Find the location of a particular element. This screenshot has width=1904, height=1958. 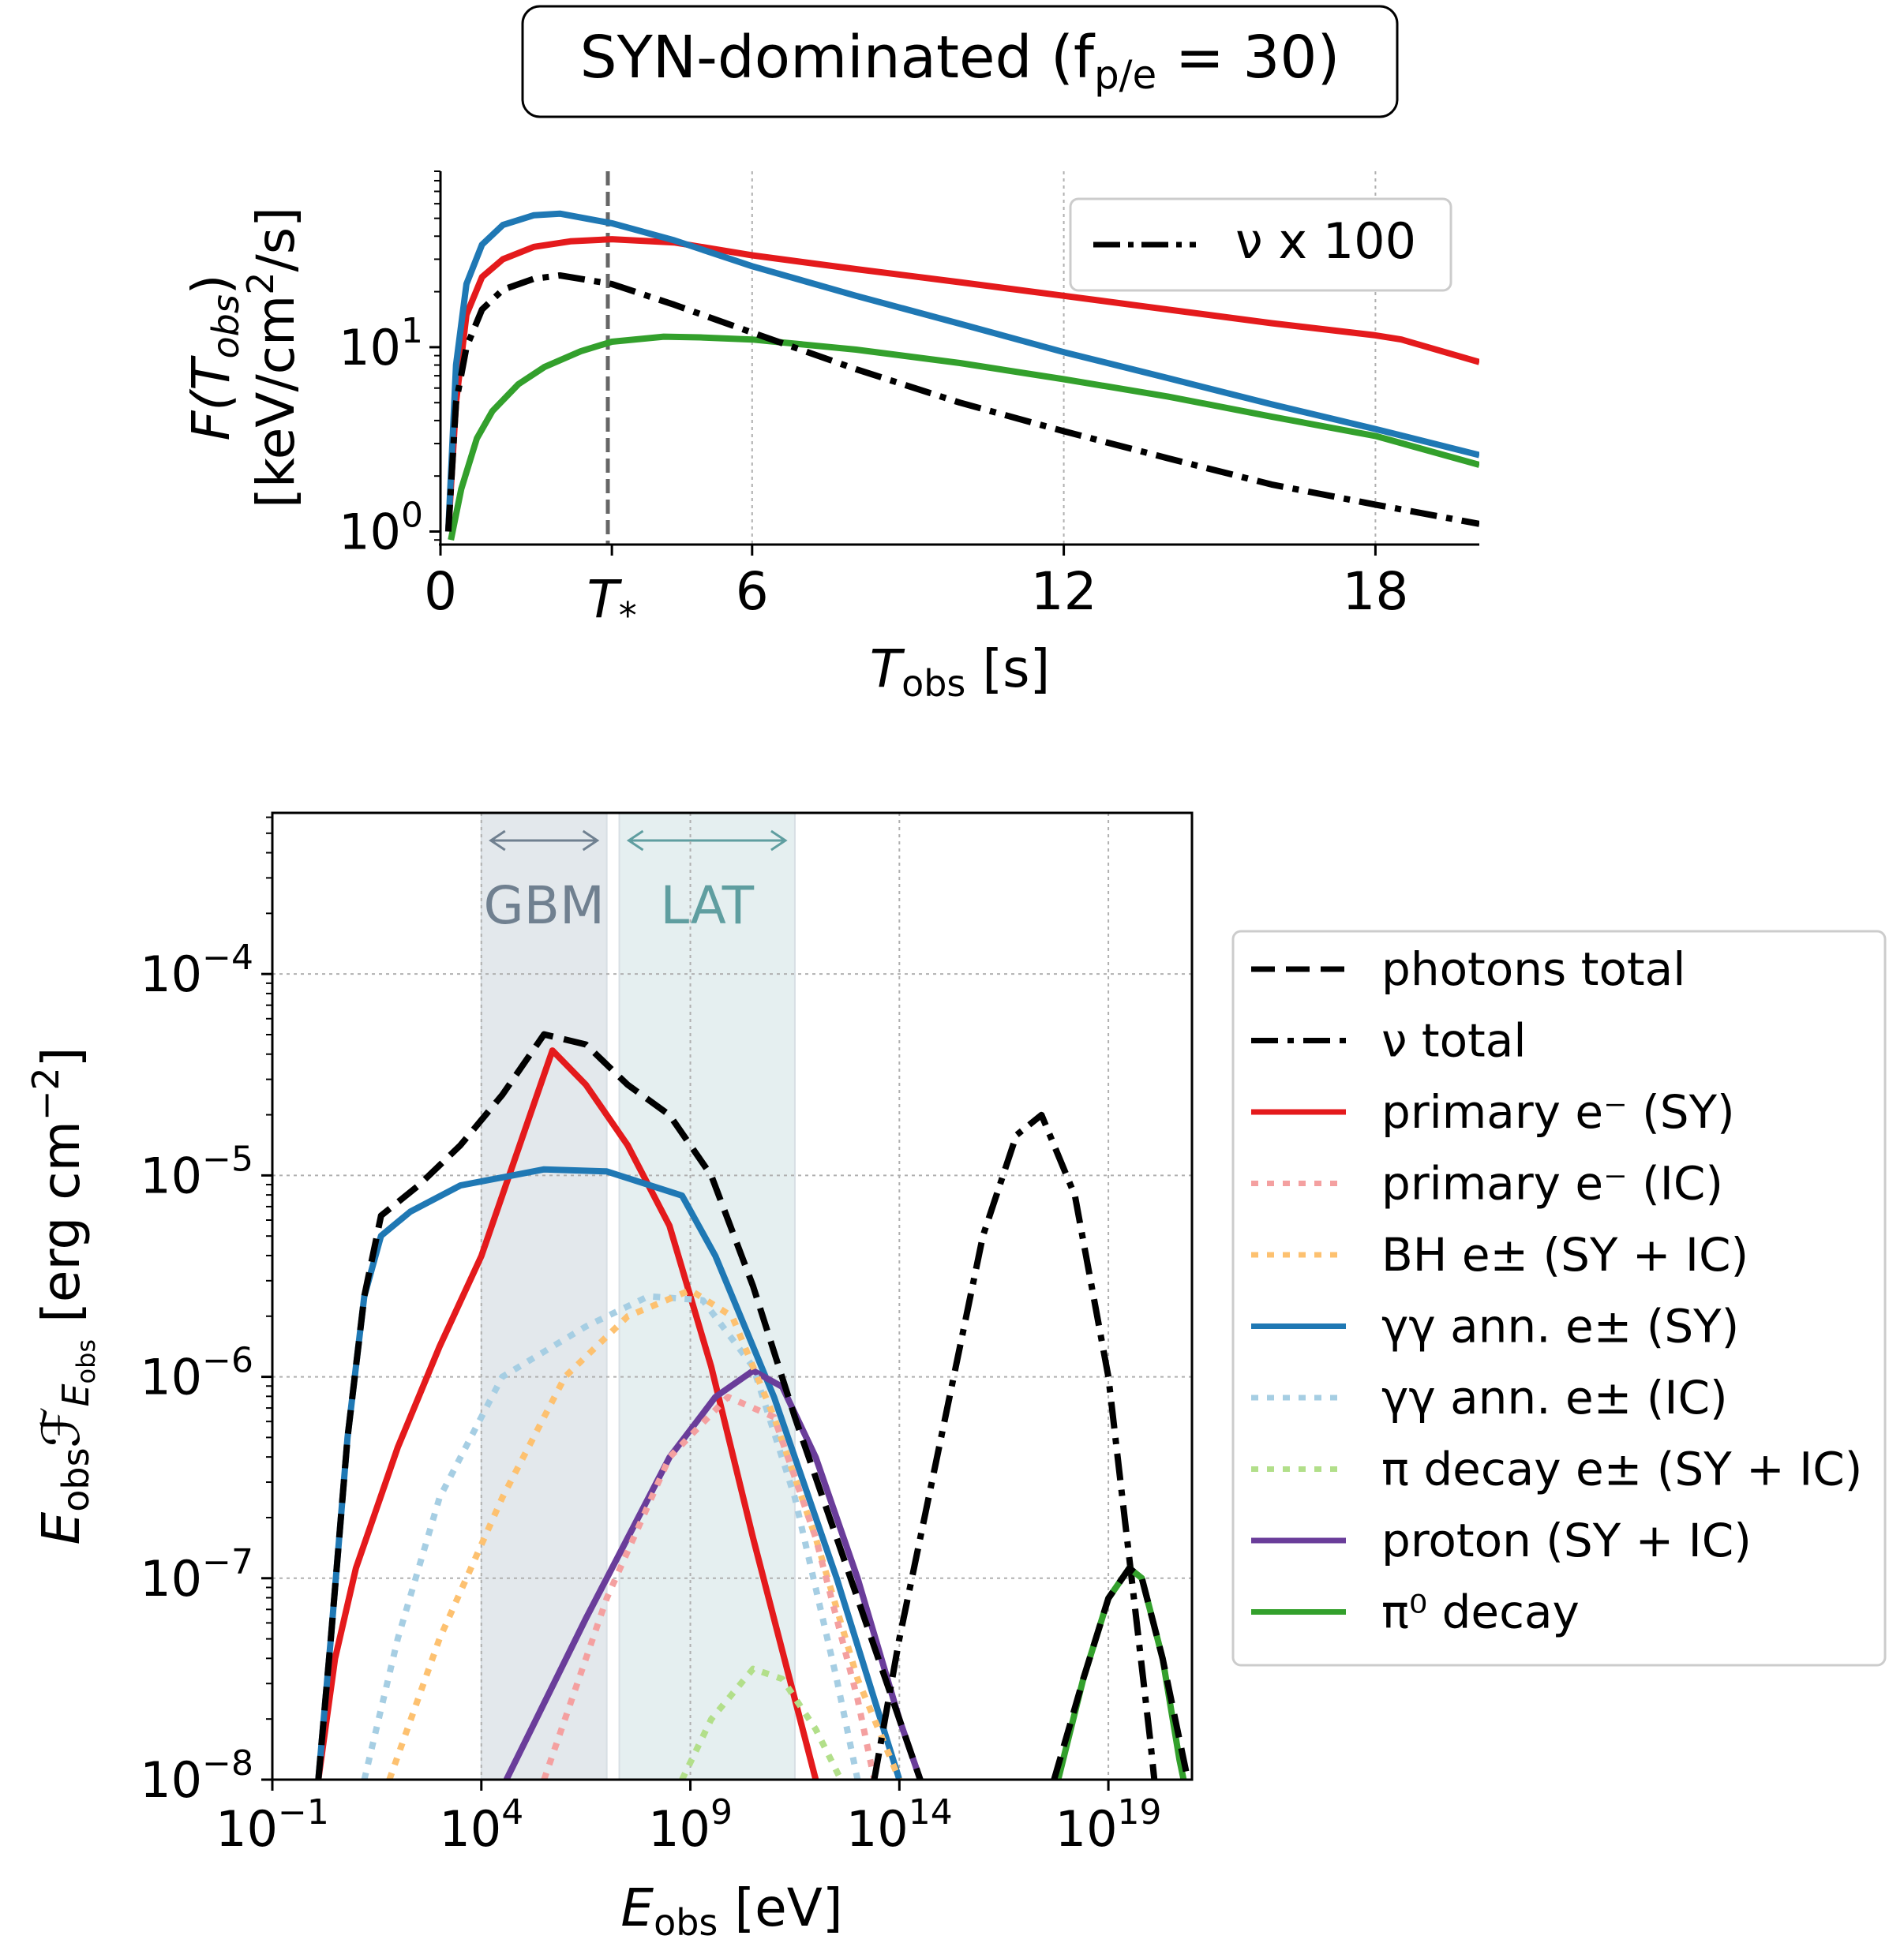

bottom-y-label: EobsℱEobs [erg cm−2] is located at coordinates (62, 1296).